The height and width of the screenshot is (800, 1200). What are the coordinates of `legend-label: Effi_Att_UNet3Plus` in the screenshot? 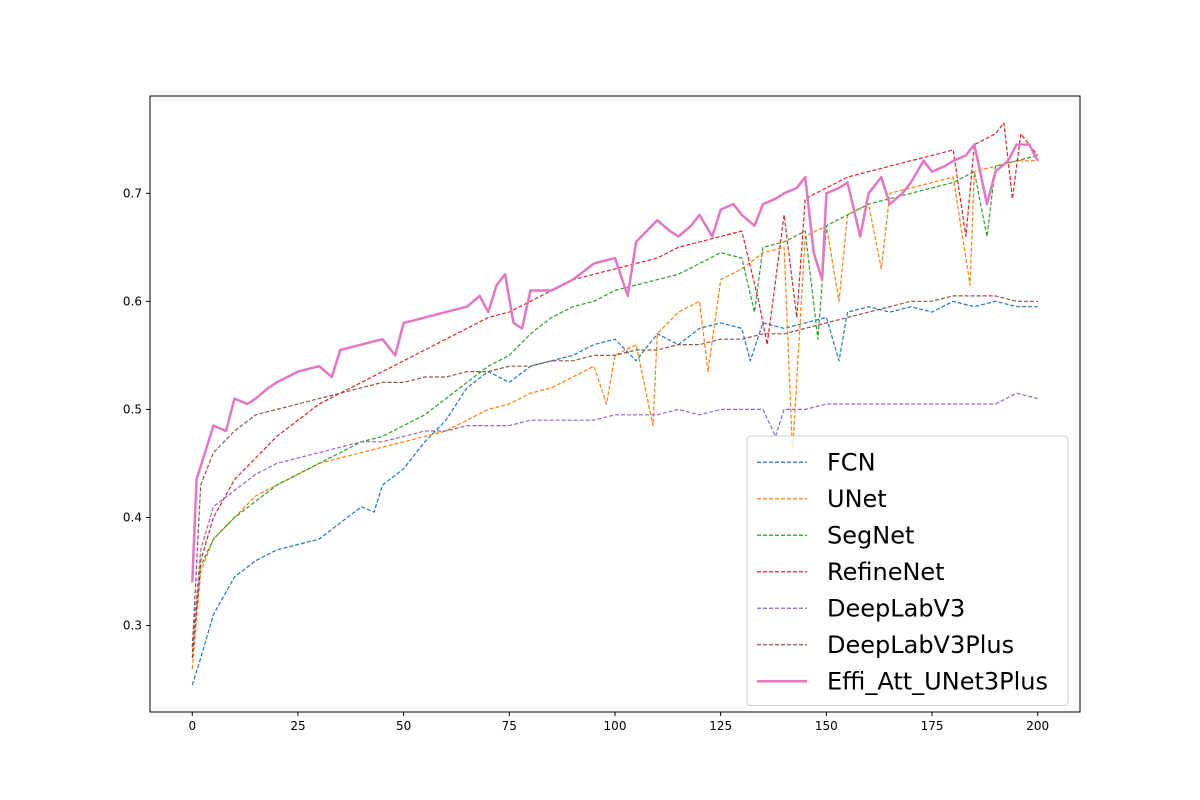 It's located at (937, 681).